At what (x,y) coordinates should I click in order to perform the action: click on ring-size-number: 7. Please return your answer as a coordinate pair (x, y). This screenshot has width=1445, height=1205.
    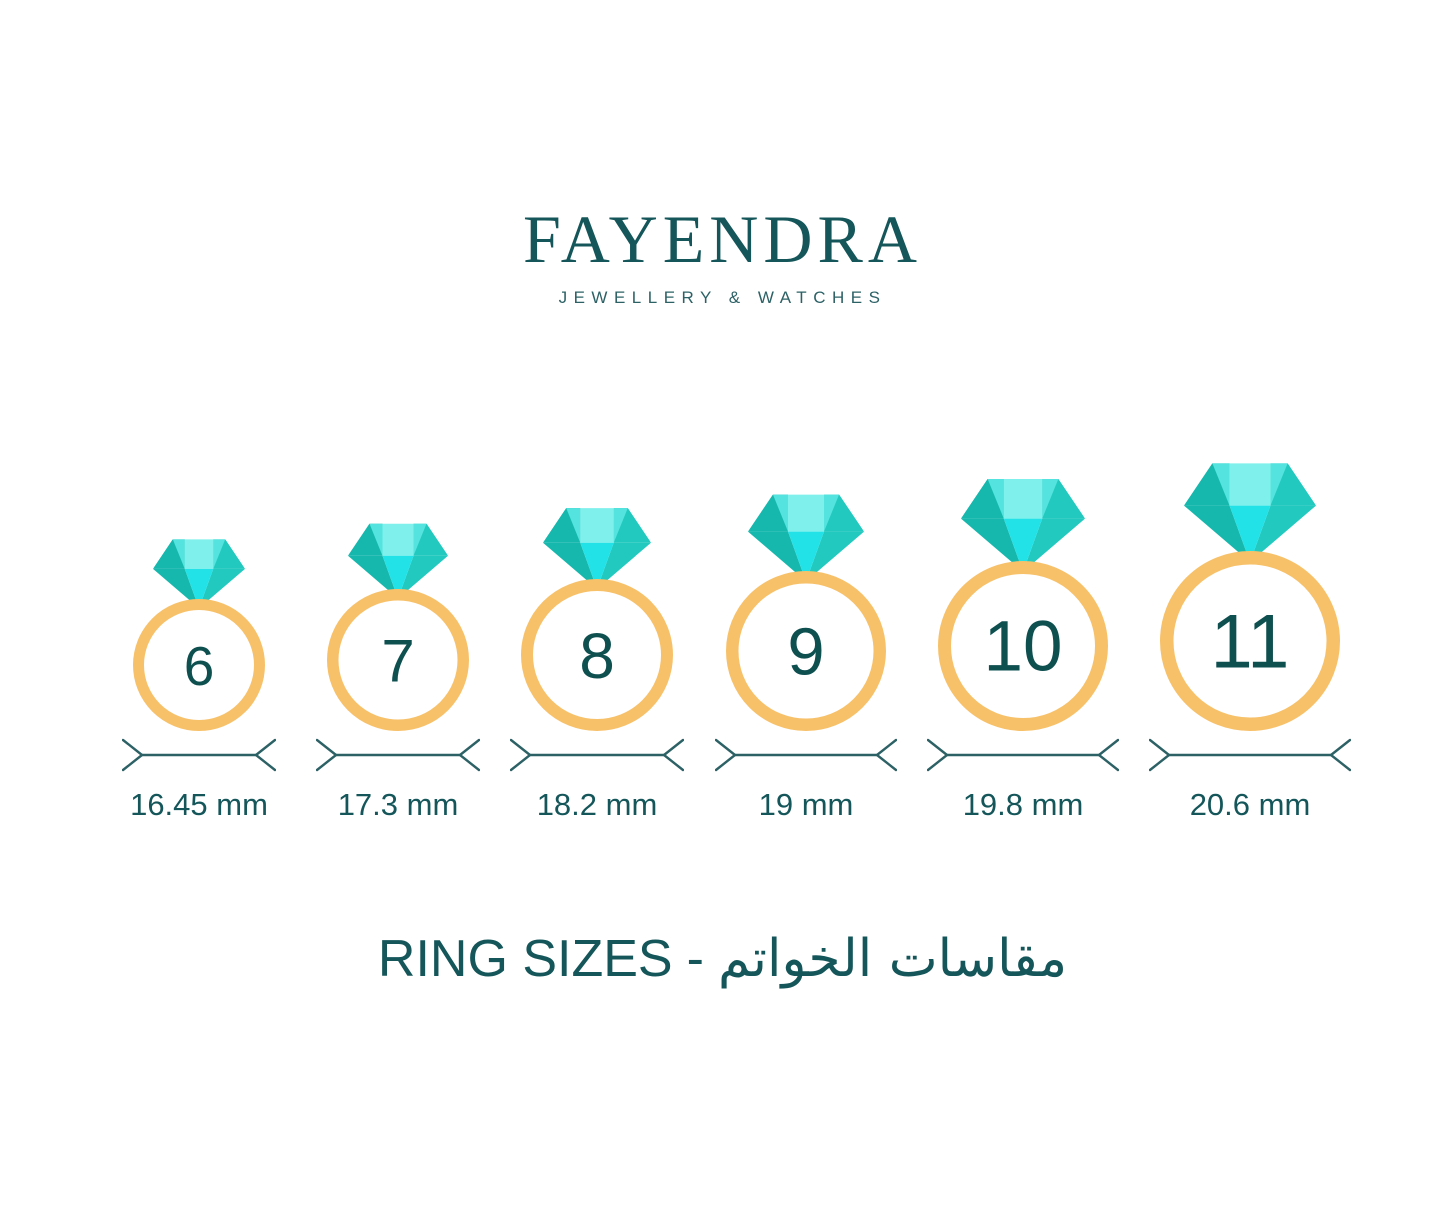
    Looking at the image, I should click on (397, 661).